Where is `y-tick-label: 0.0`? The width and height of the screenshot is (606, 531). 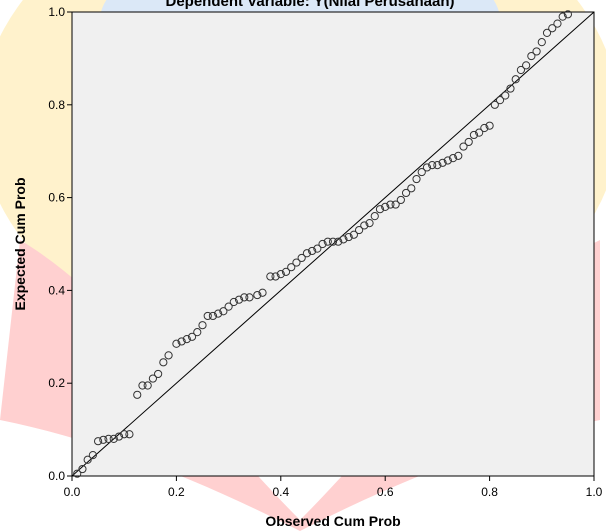
y-tick-label: 0.0 is located at coordinates (56, 476).